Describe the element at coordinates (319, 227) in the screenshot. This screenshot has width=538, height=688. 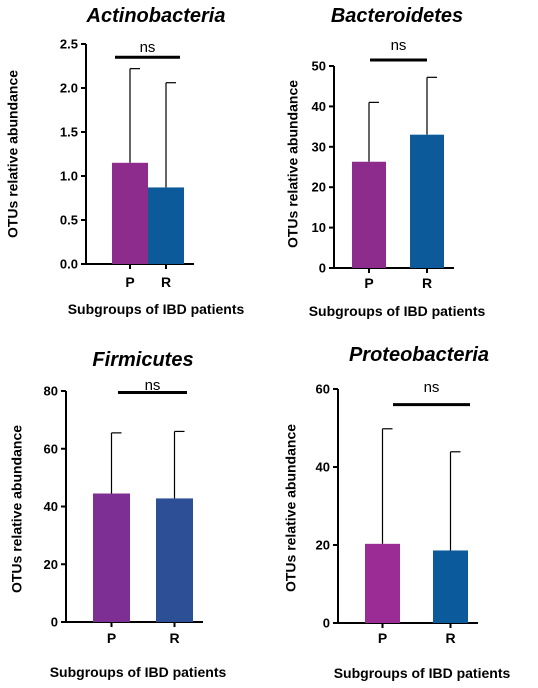
I see `y-tick-label: 10` at that location.